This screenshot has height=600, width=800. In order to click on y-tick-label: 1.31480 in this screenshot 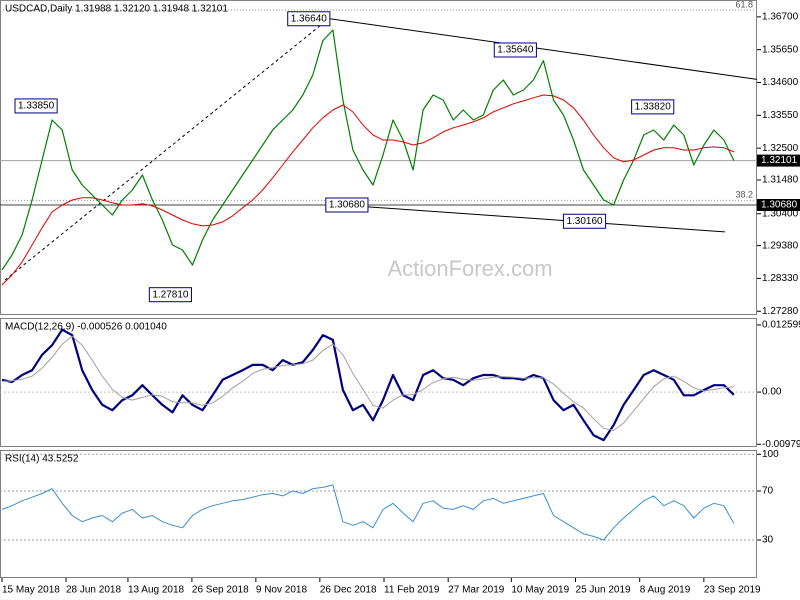, I will do `click(780, 180)`.